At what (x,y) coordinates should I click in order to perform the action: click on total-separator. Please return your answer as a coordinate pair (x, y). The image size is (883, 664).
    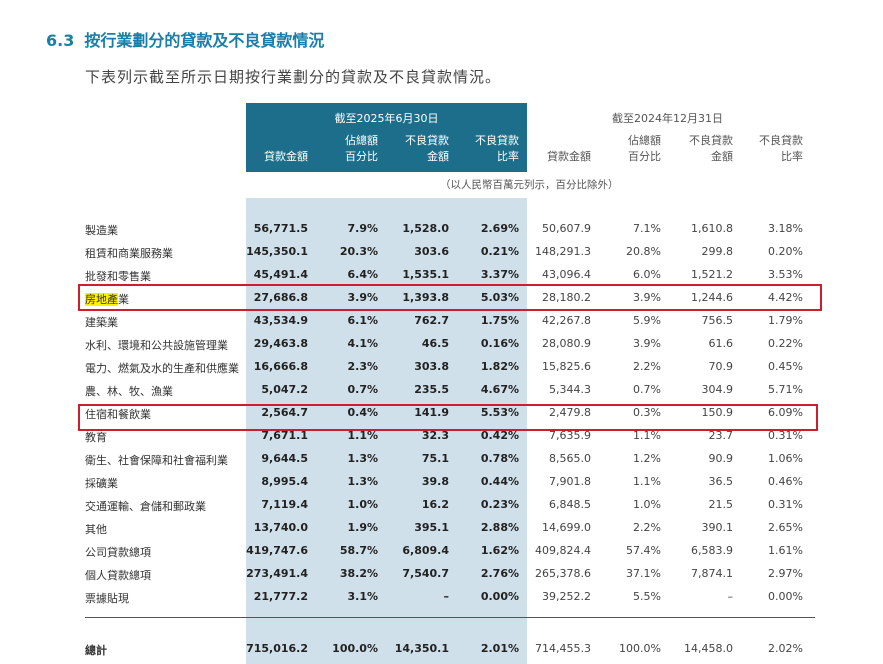
    Looking at the image, I should click on (450, 617).